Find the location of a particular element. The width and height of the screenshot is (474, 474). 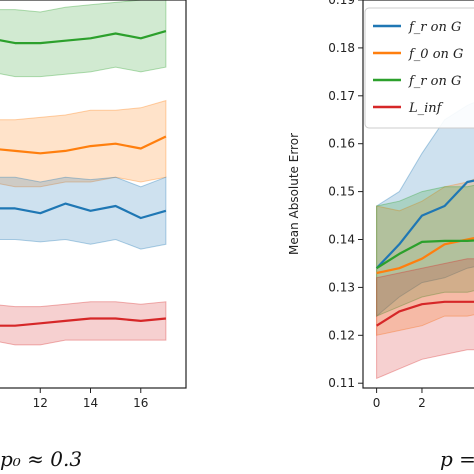

right-series-1-line is located at coordinates (425, 255).